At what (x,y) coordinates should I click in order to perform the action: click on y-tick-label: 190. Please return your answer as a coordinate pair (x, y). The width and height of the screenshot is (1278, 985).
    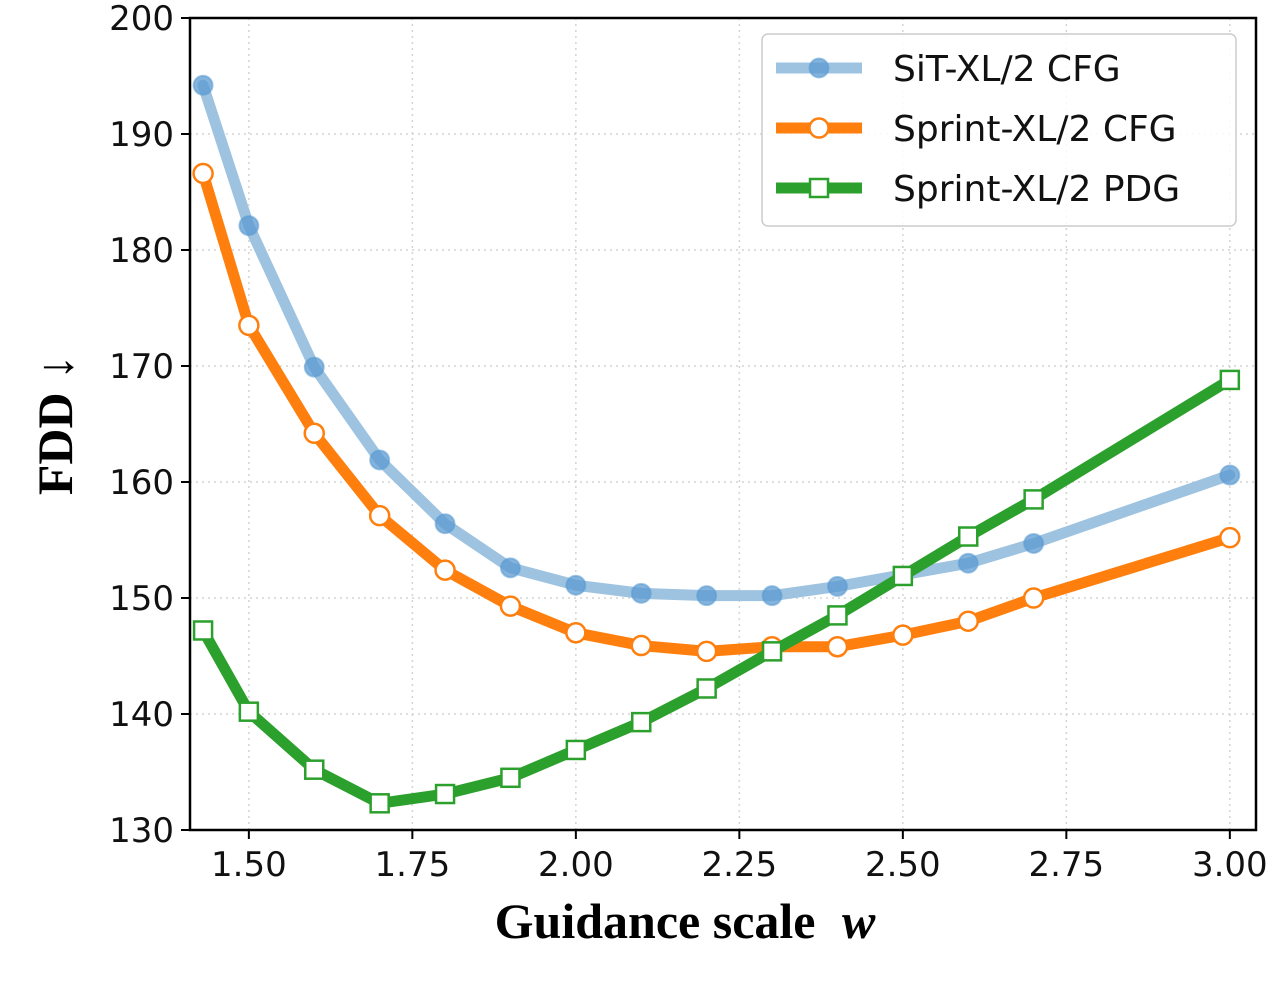
    Looking at the image, I should click on (141, 135).